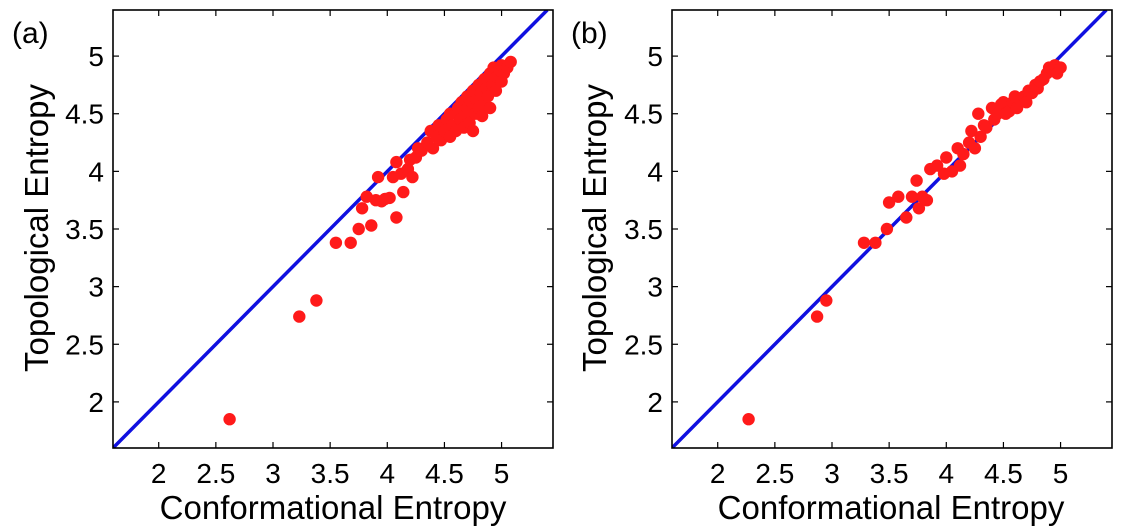 The height and width of the screenshot is (529, 1133). I want to click on y-tick-label-b-6: 5, so click(655, 56).